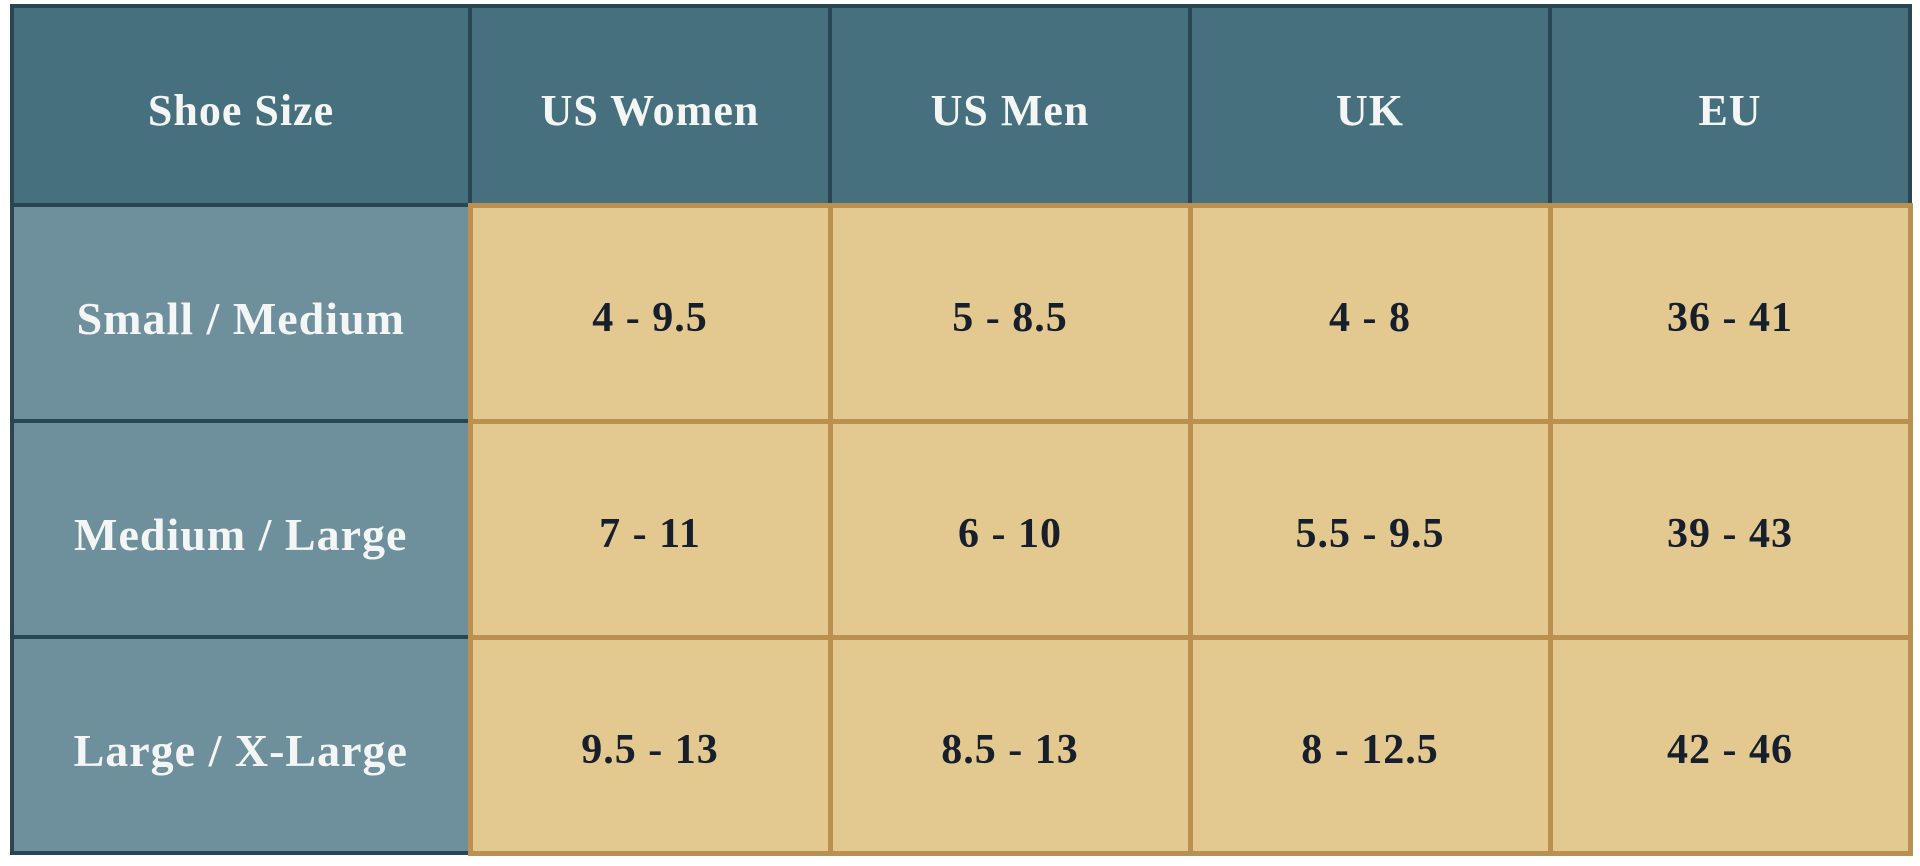 This screenshot has width=1920, height=866. I want to click on cell-small-medium-uk: 4 - 8, so click(1370, 313).